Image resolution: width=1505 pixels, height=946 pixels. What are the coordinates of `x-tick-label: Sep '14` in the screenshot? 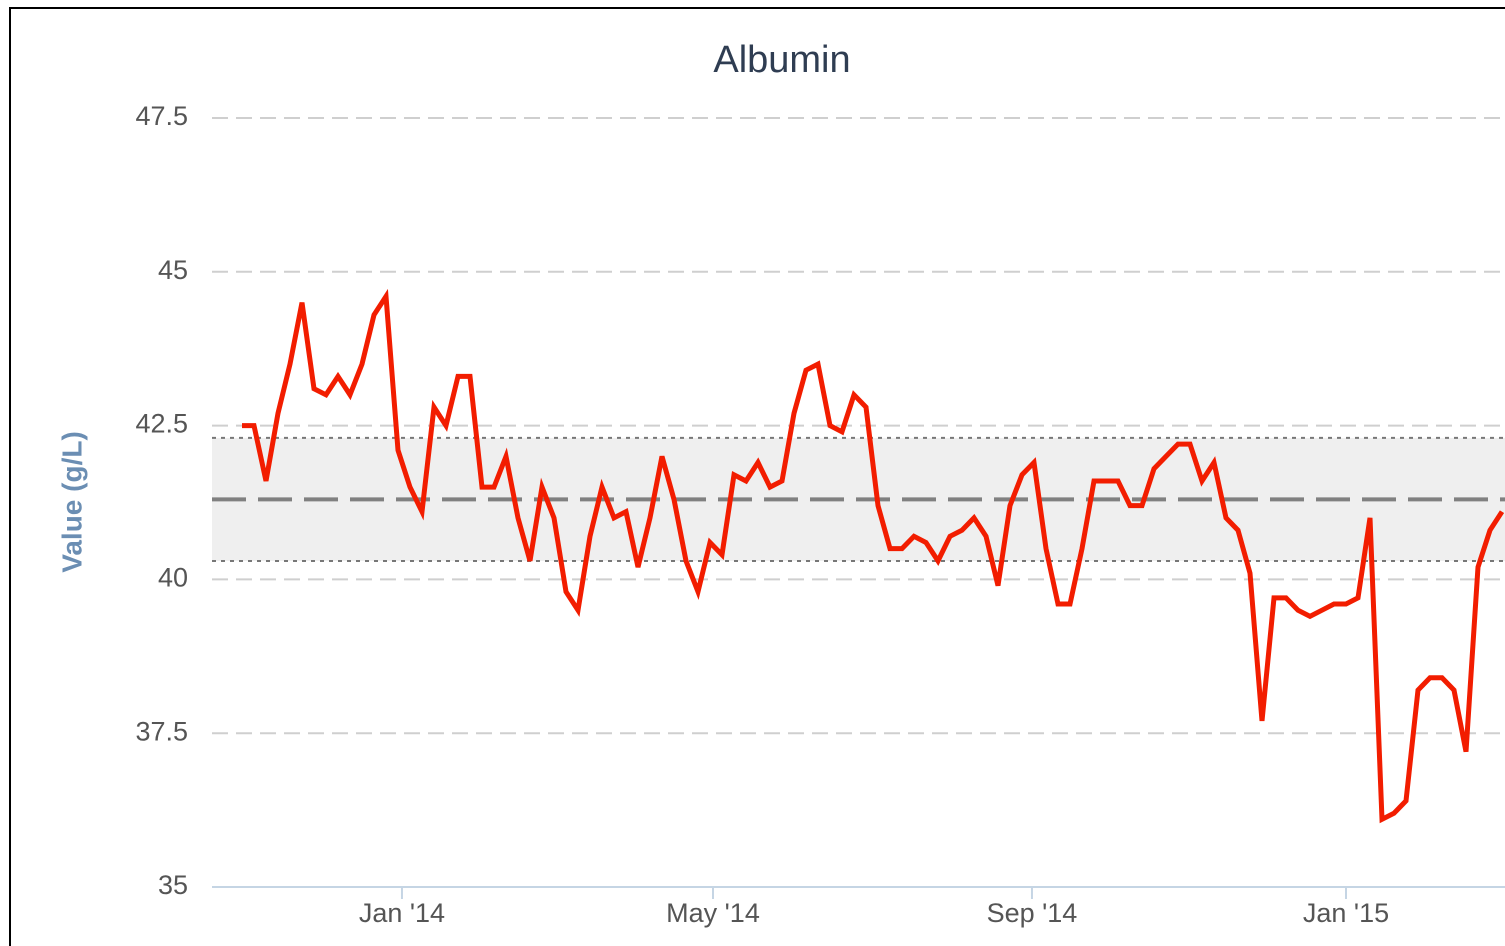 It's located at (1032, 913).